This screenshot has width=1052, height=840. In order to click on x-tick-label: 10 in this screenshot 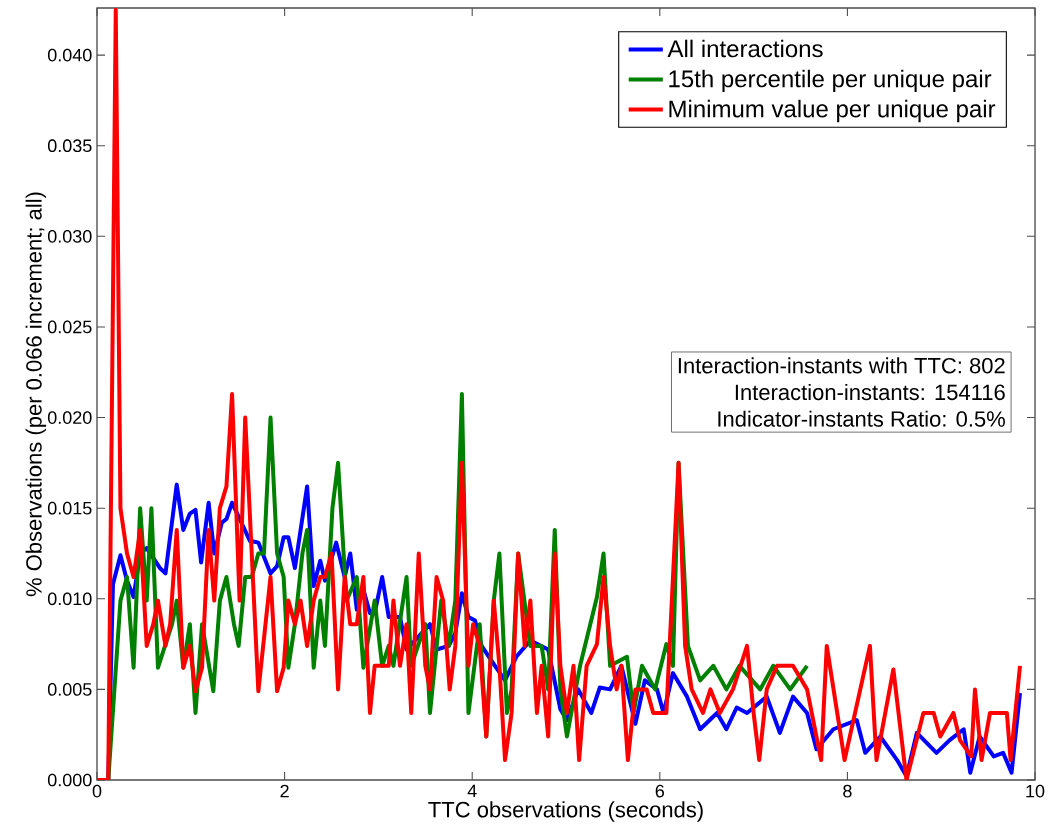, I will do `click(1035, 791)`.